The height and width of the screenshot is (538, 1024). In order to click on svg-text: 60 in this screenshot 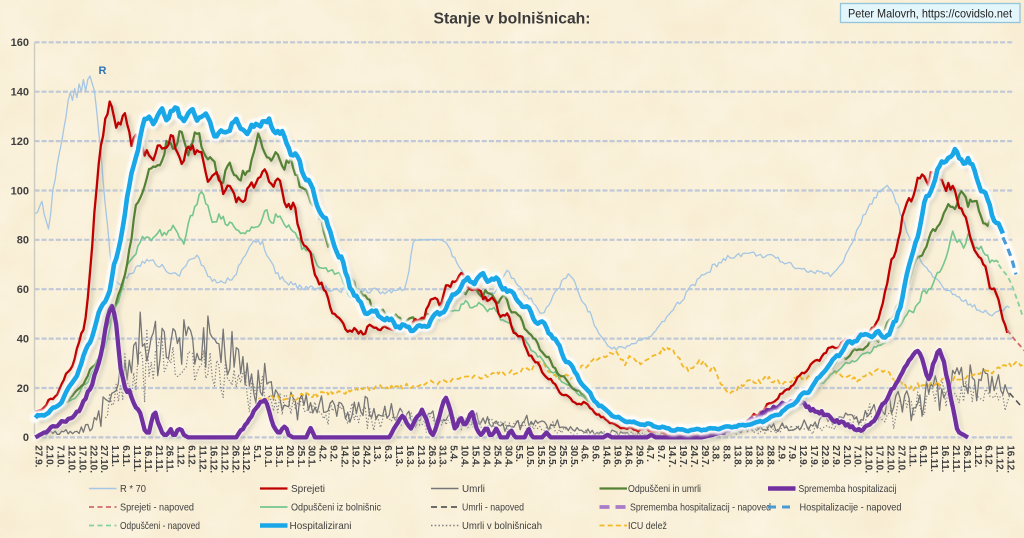, I will do `click(23, 290)`.